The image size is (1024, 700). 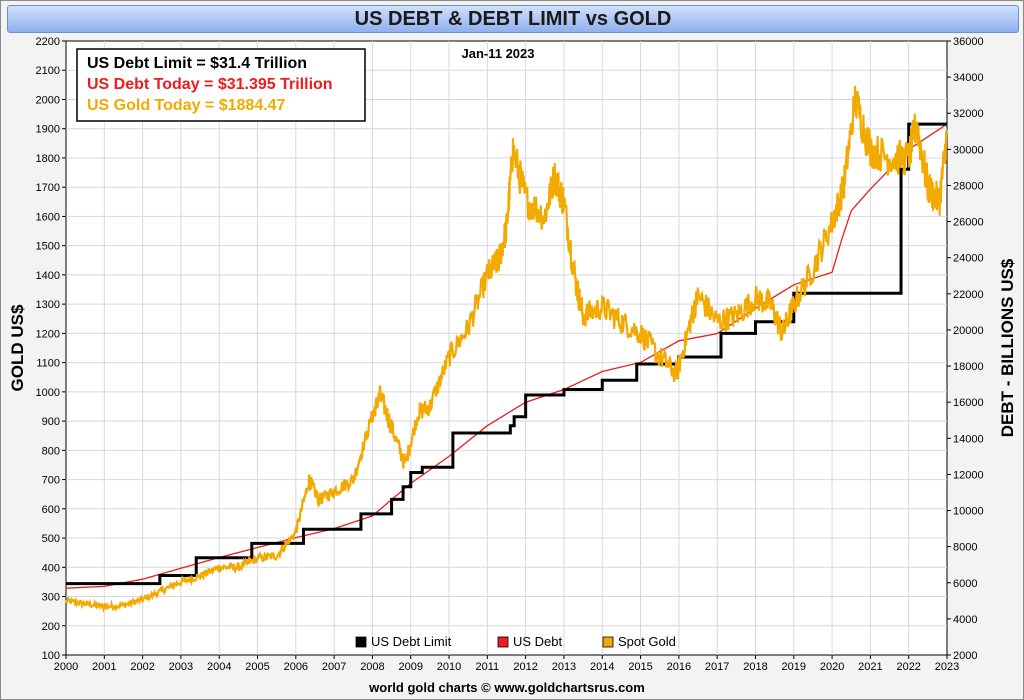 I want to click on y-tick-label-left: 700, so click(x=51, y=481).